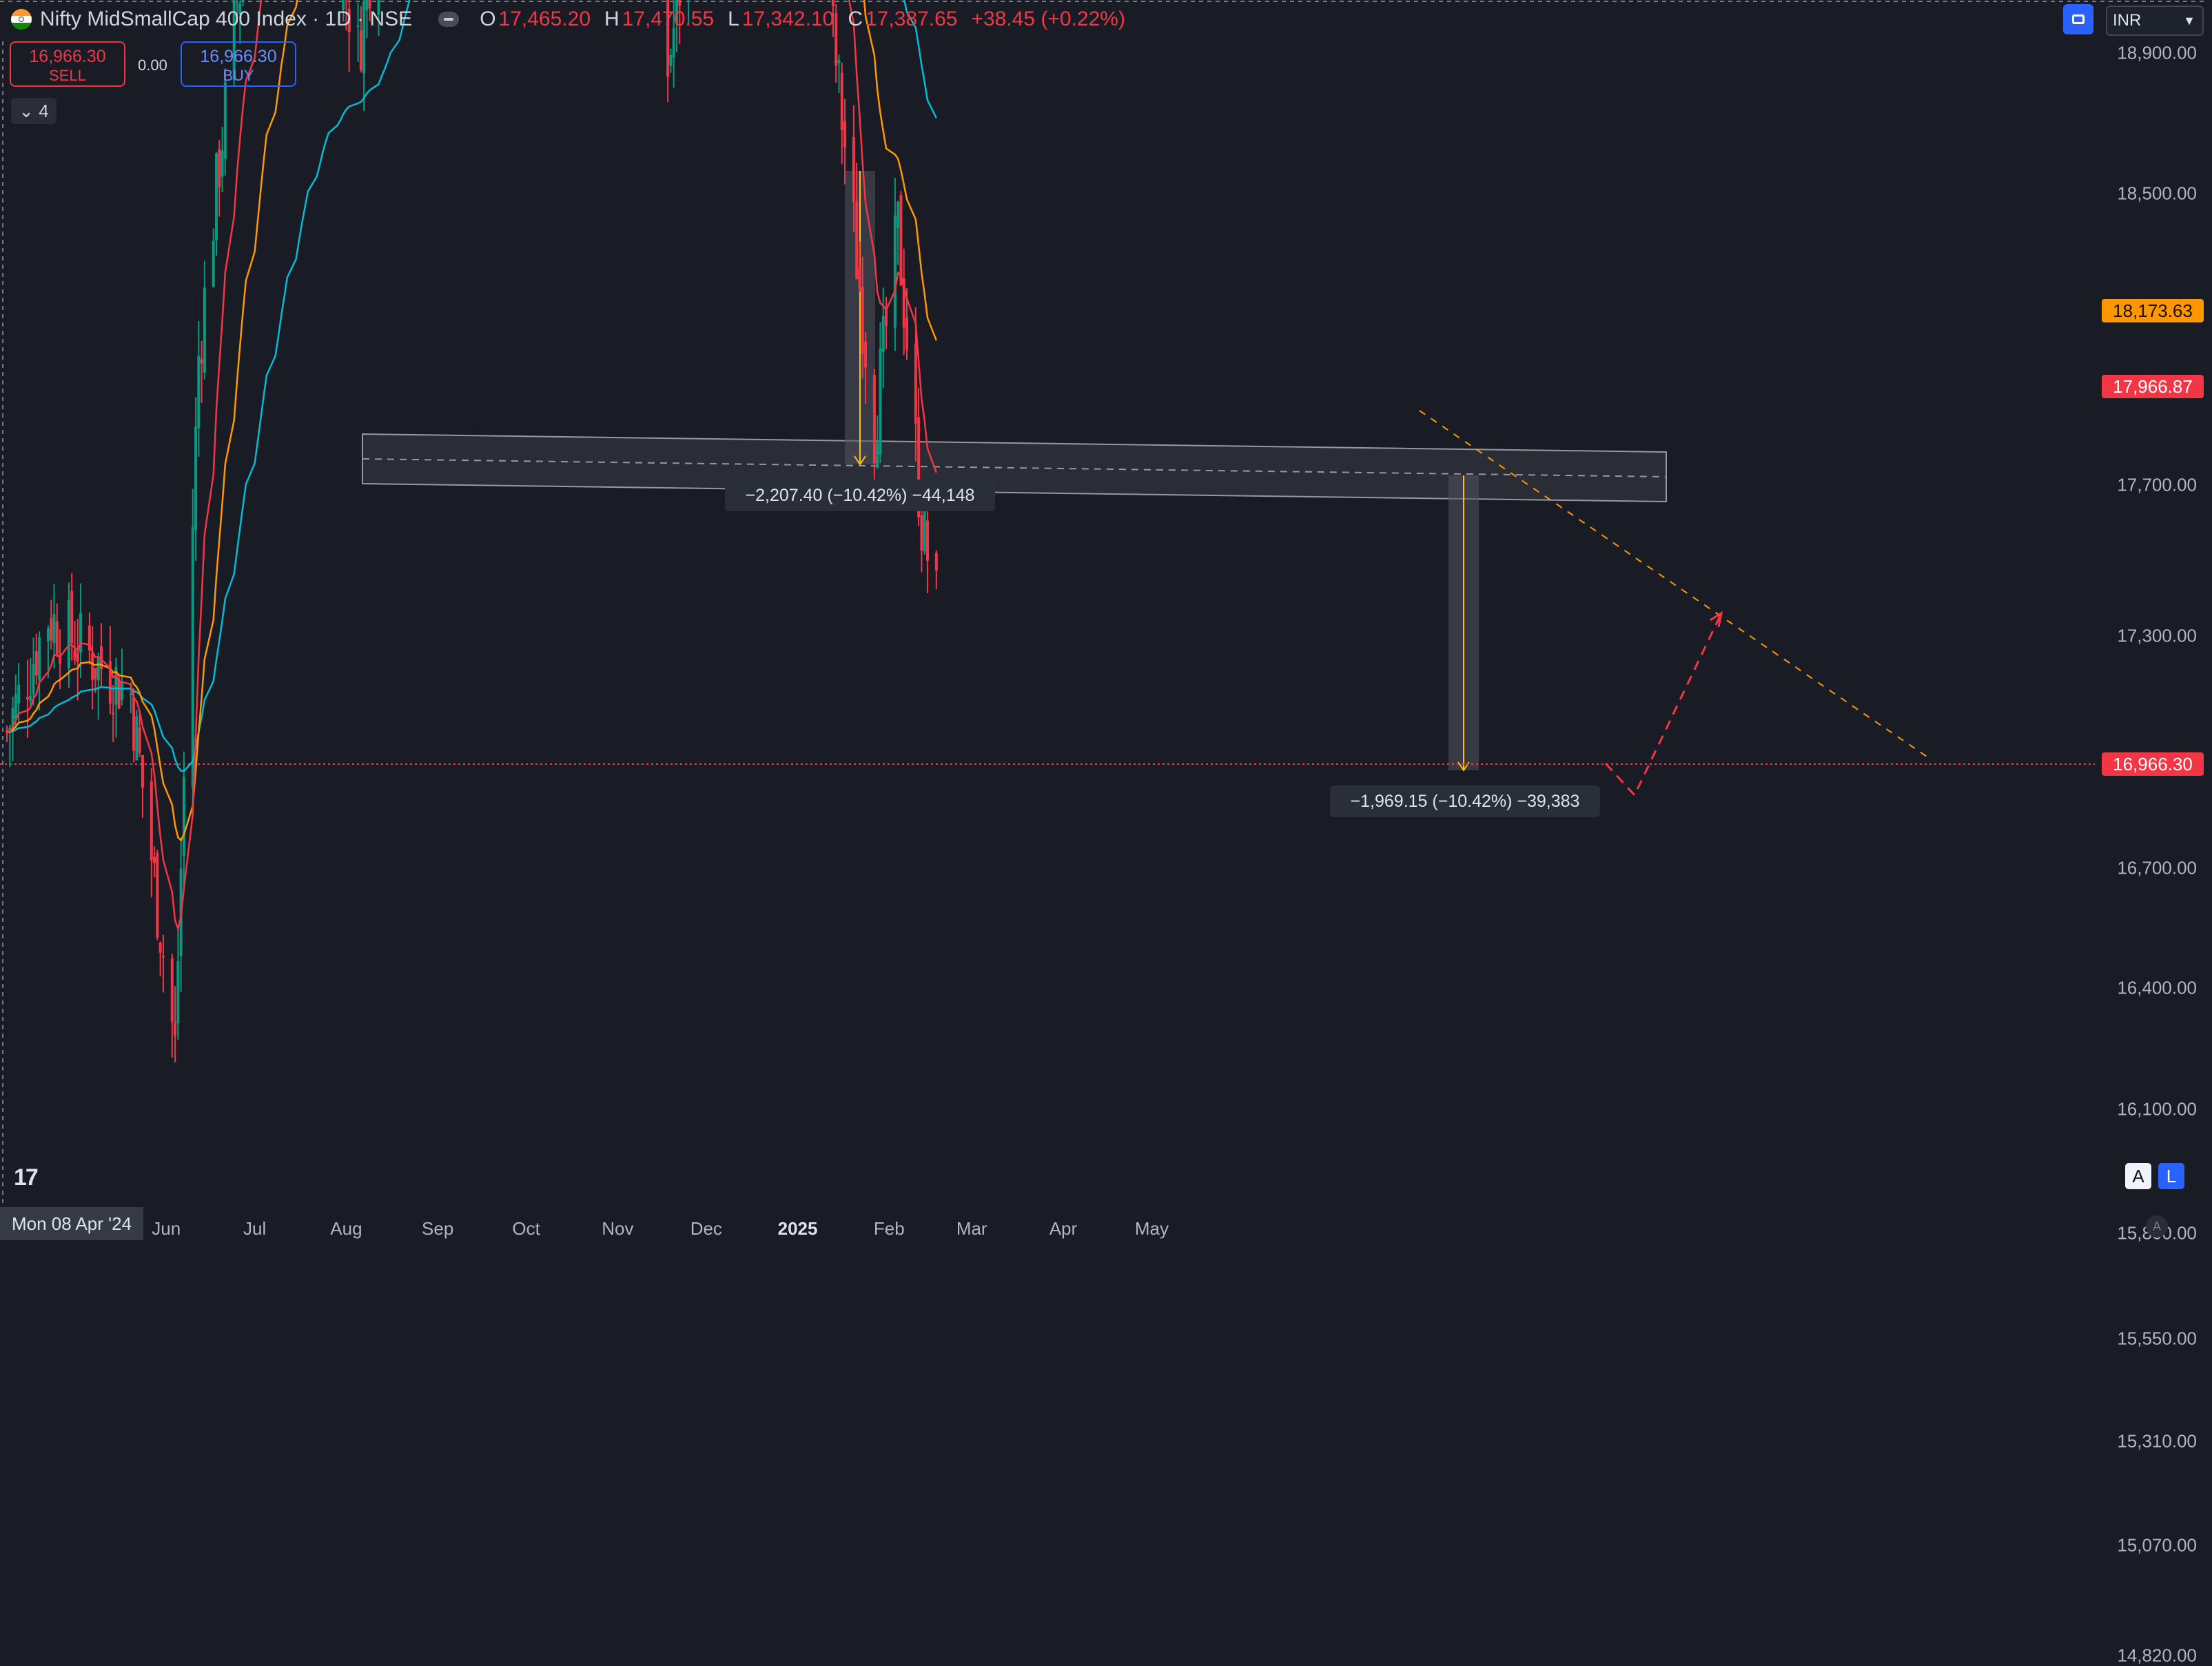 Image resolution: width=2212 pixels, height=1666 pixels. I want to click on india-flag-icon, so click(21, 19).